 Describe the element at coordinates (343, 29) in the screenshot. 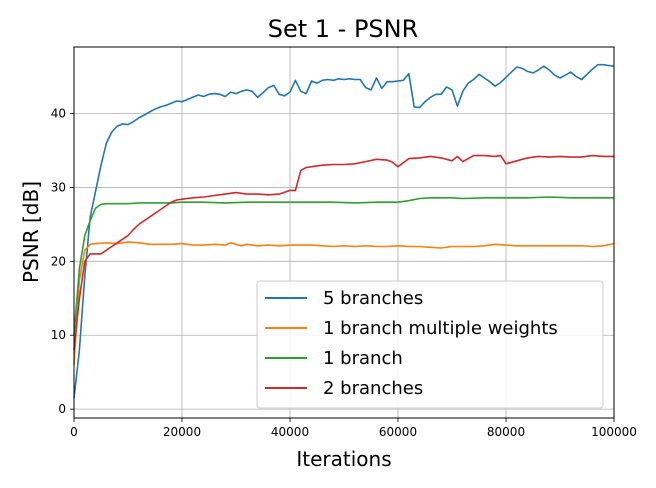

I see `chart-title: Set 1 - PSNR` at that location.